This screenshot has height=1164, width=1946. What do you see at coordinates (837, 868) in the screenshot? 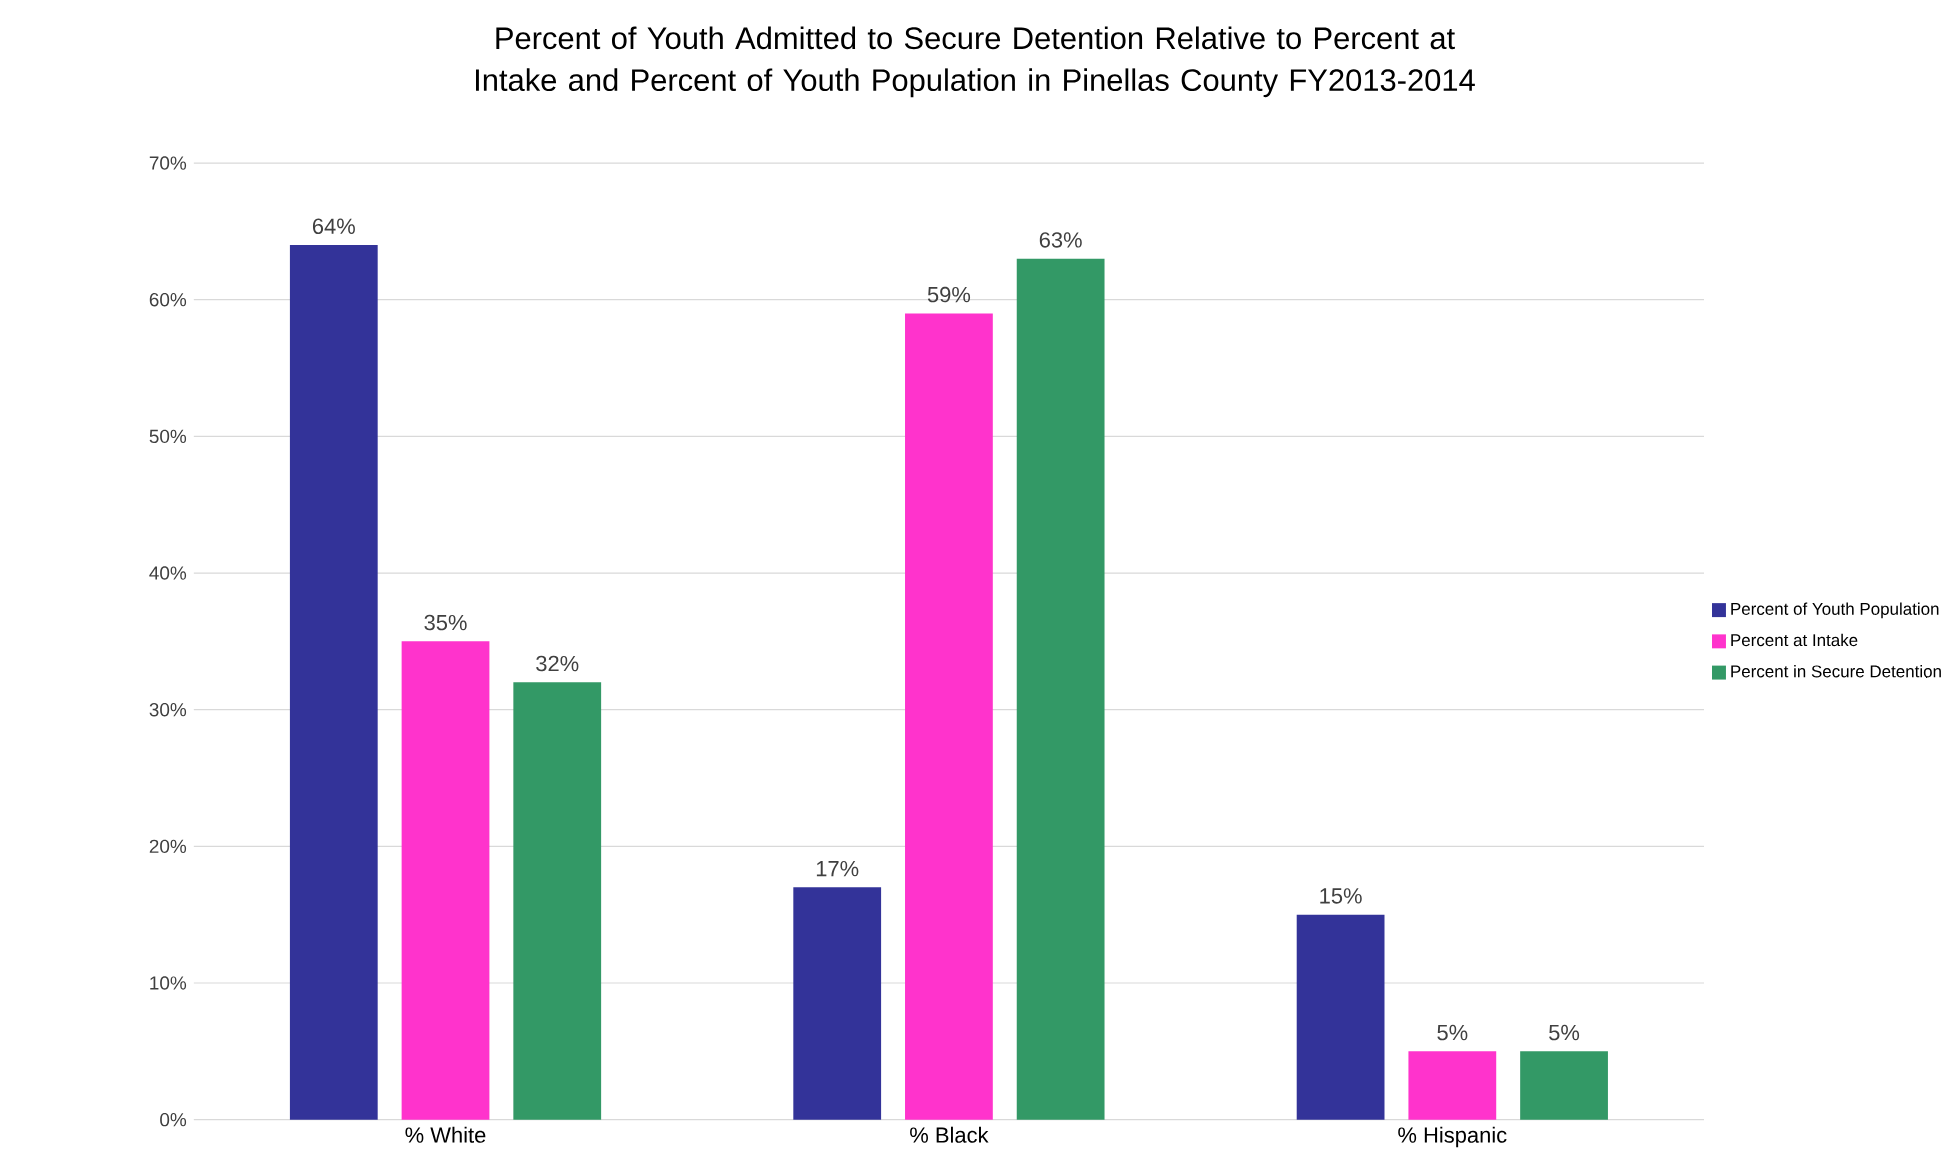
I see `data-label: 17%` at bounding box center [837, 868].